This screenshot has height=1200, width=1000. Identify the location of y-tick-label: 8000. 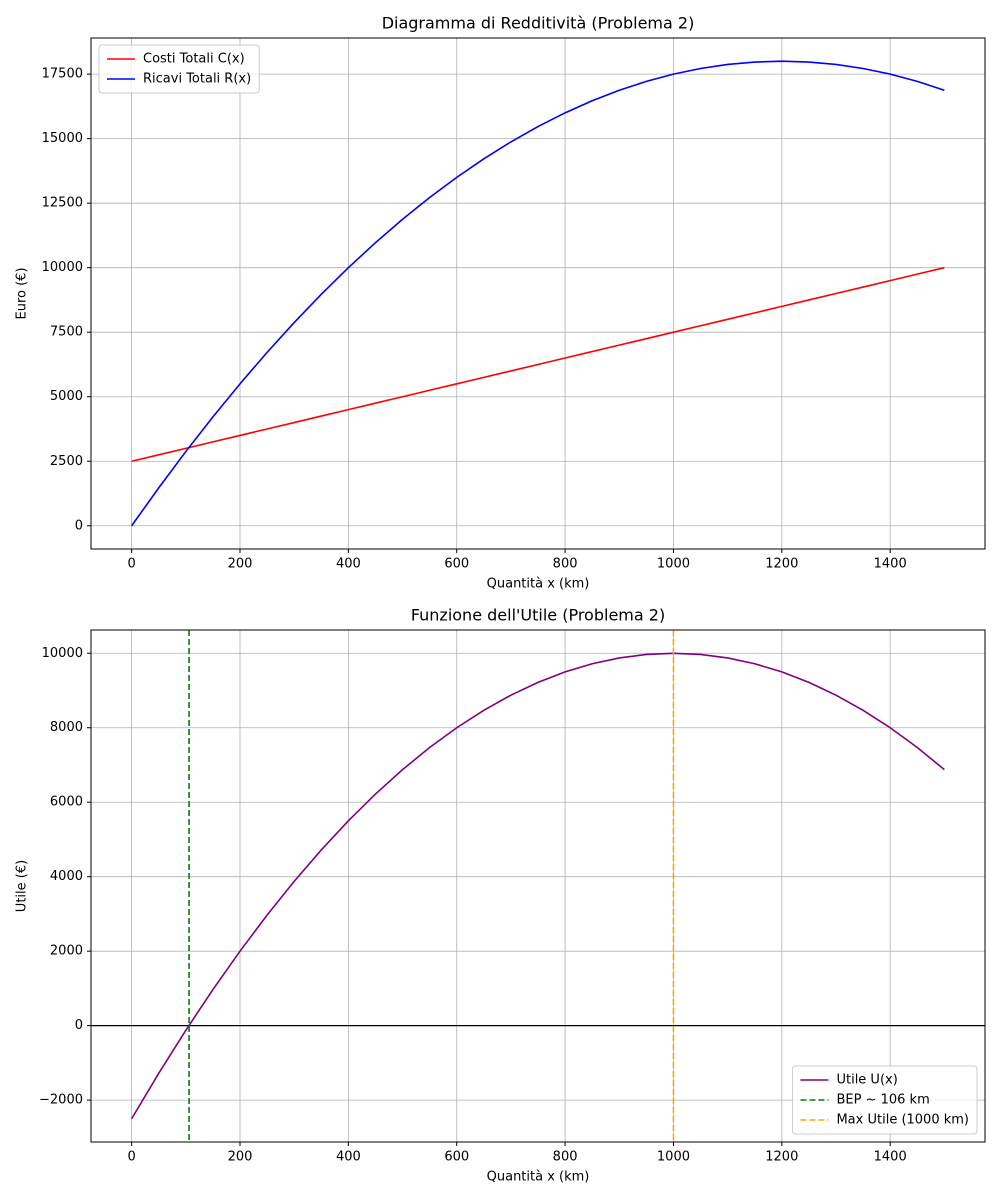
(66, 727).